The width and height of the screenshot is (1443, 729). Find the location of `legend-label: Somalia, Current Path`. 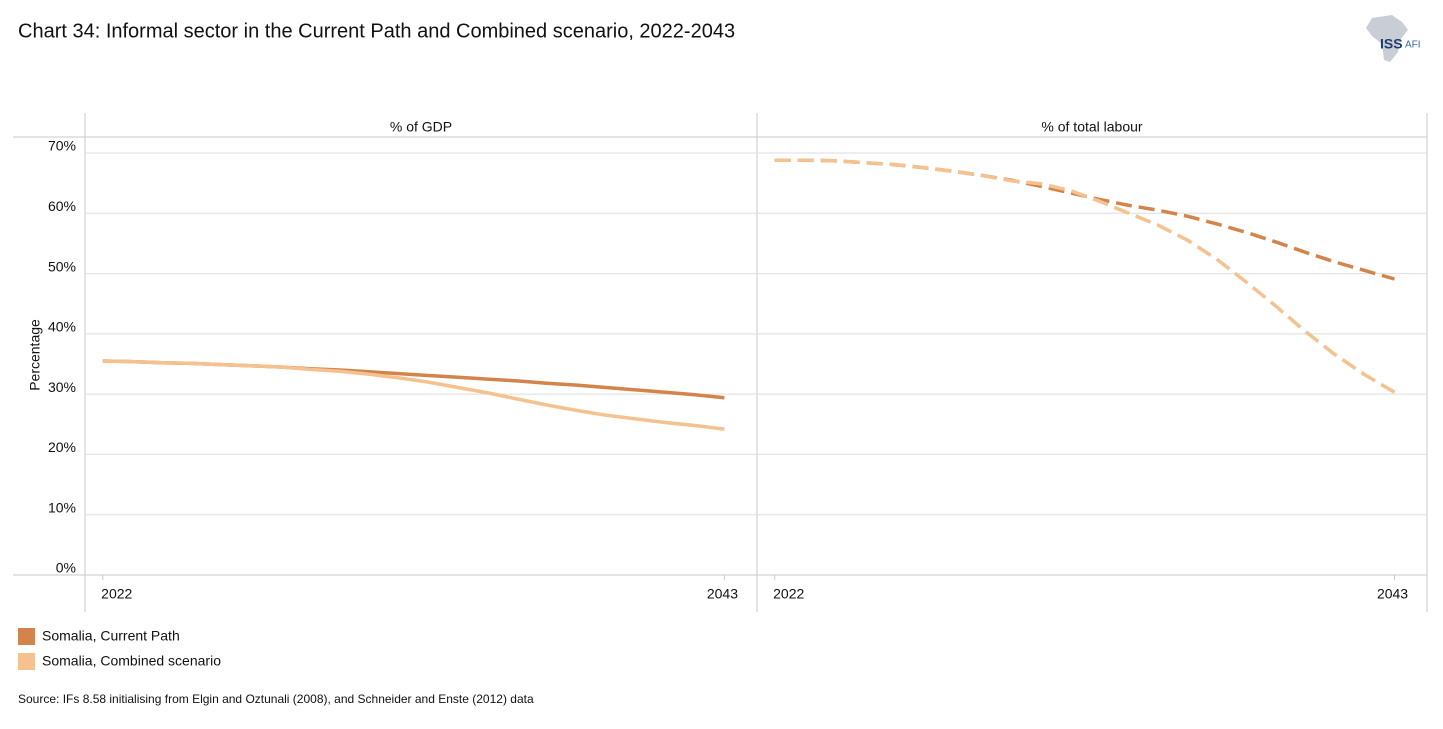

legend-label: Somalia, Current Path is located at coordinates (111, 636).